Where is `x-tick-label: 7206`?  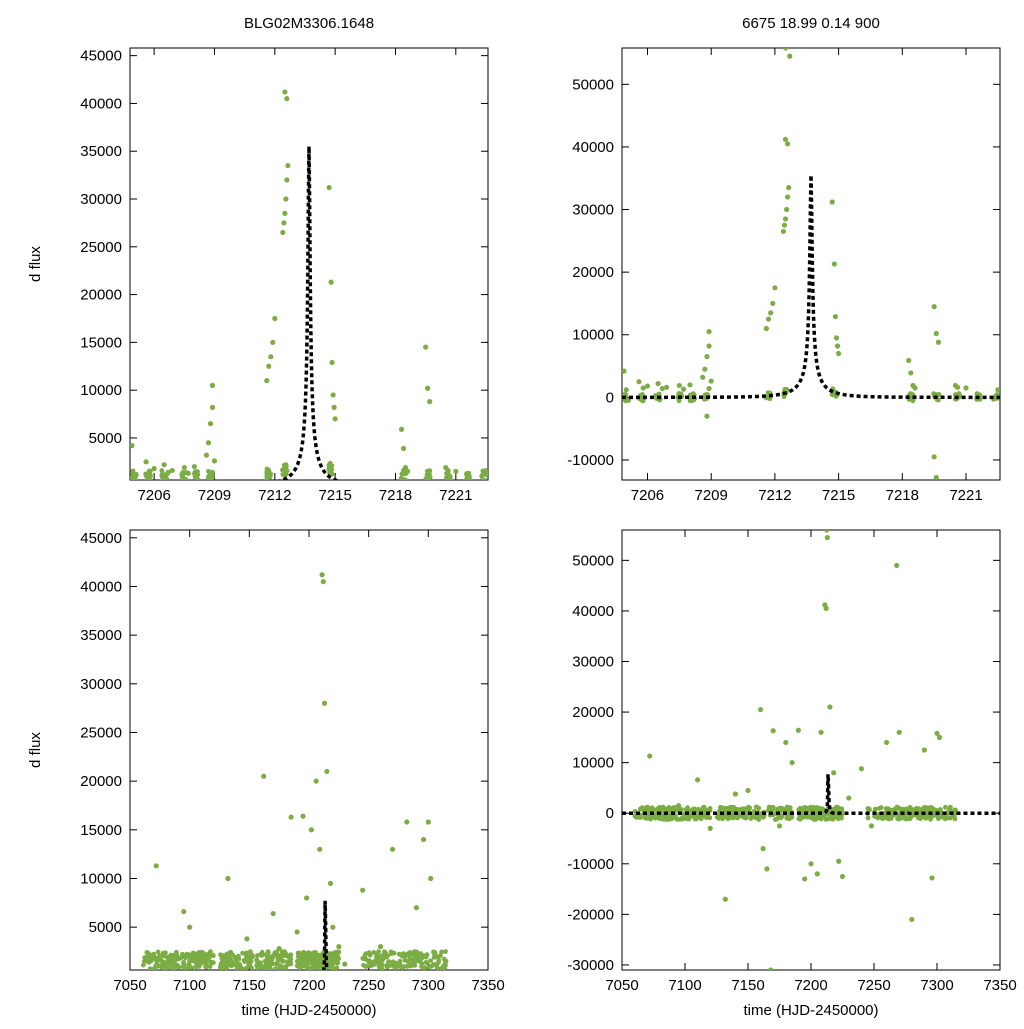
x-tick-label: 7206 is located at coordinates (153, 495).